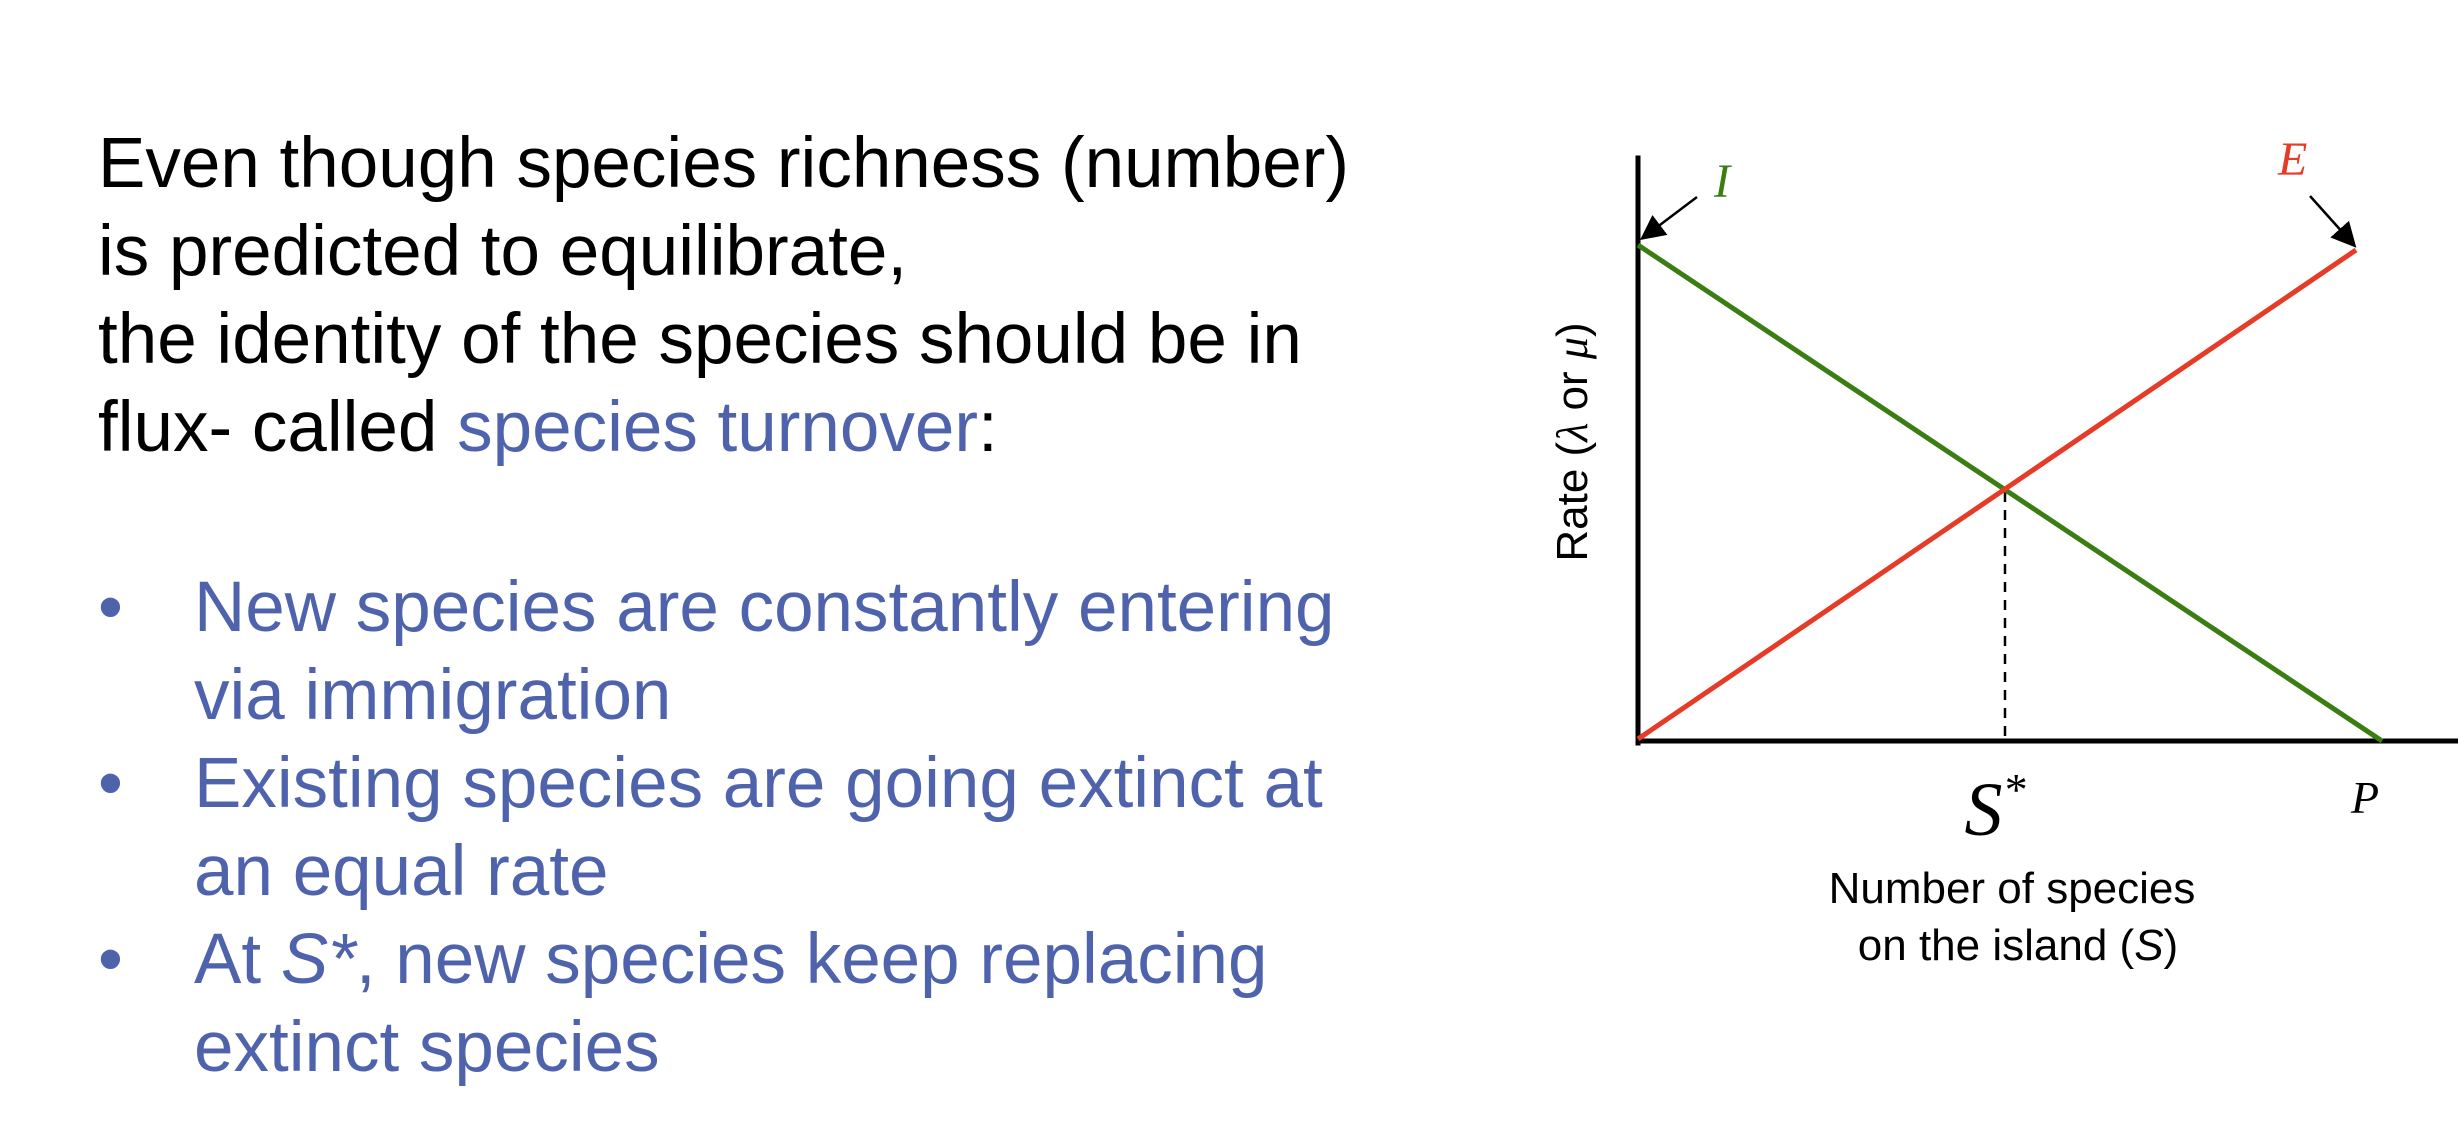 The image size is (2458, 1136). I want to click on intro-line-4-suffix: :, so click(988, 427).